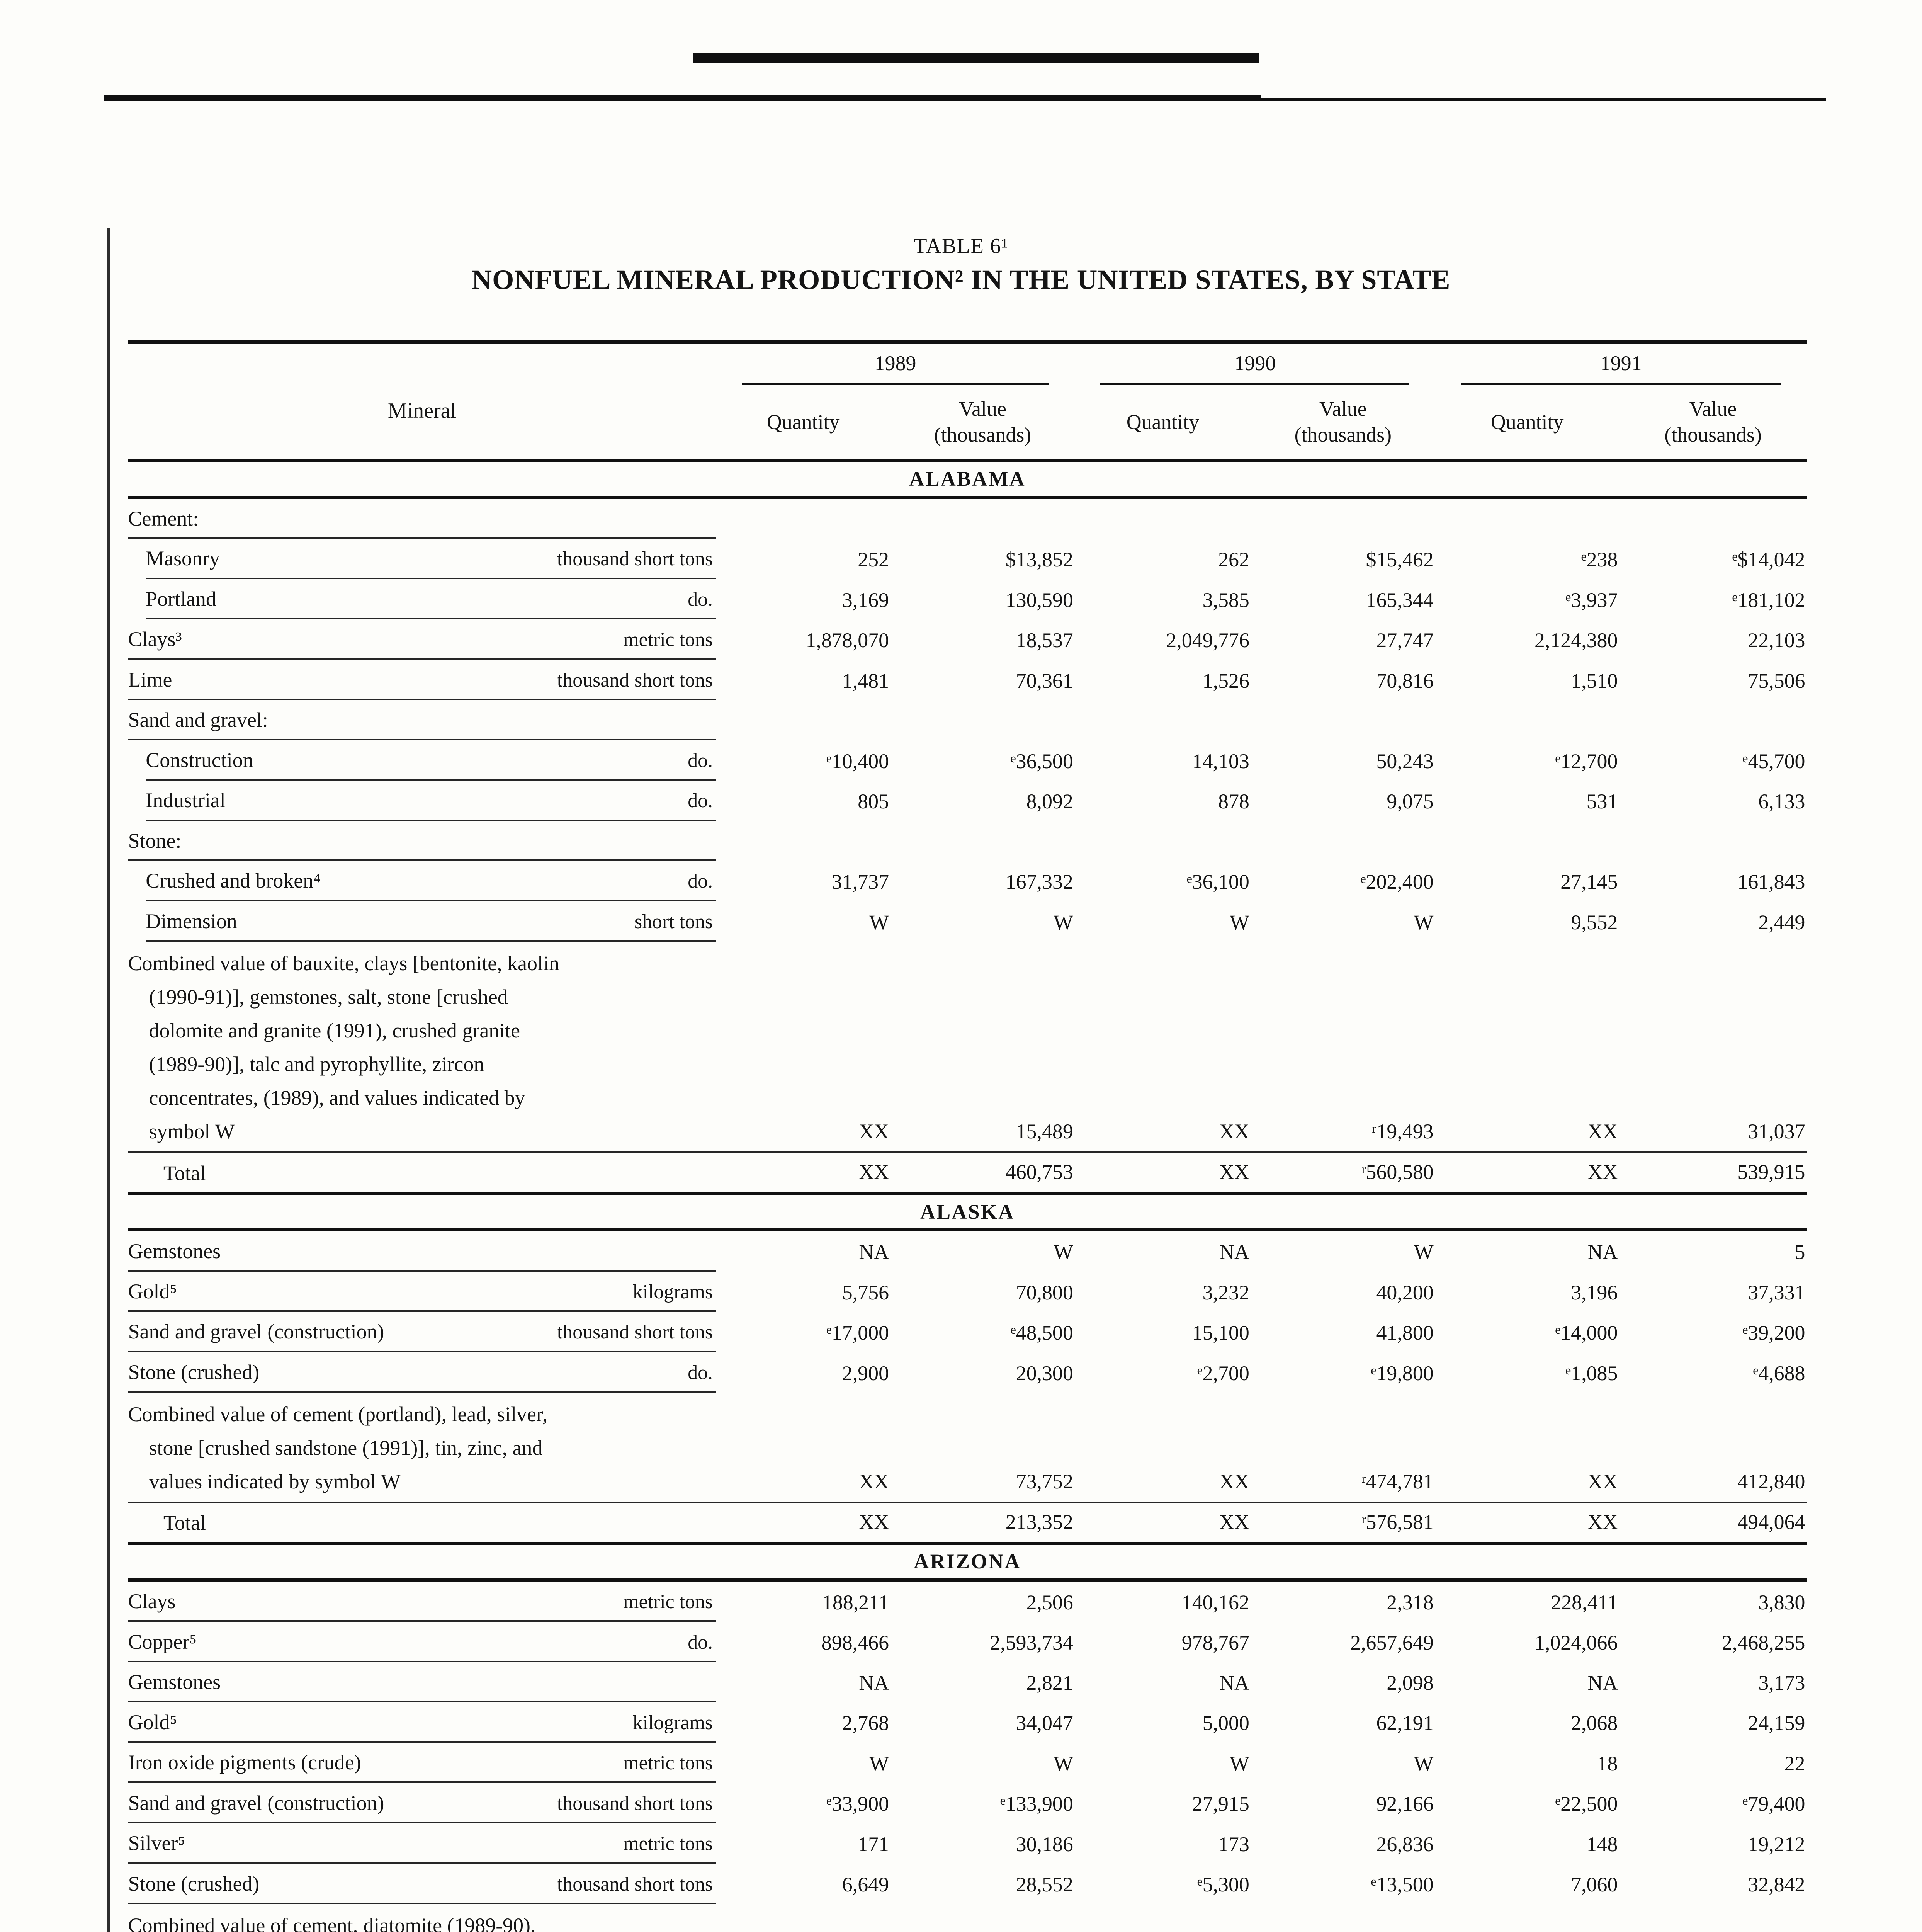  What do you see at coordinates (155, 639) in the screenshot?
I see `mineral-label: Clays³` at bounding box center [155, 639].